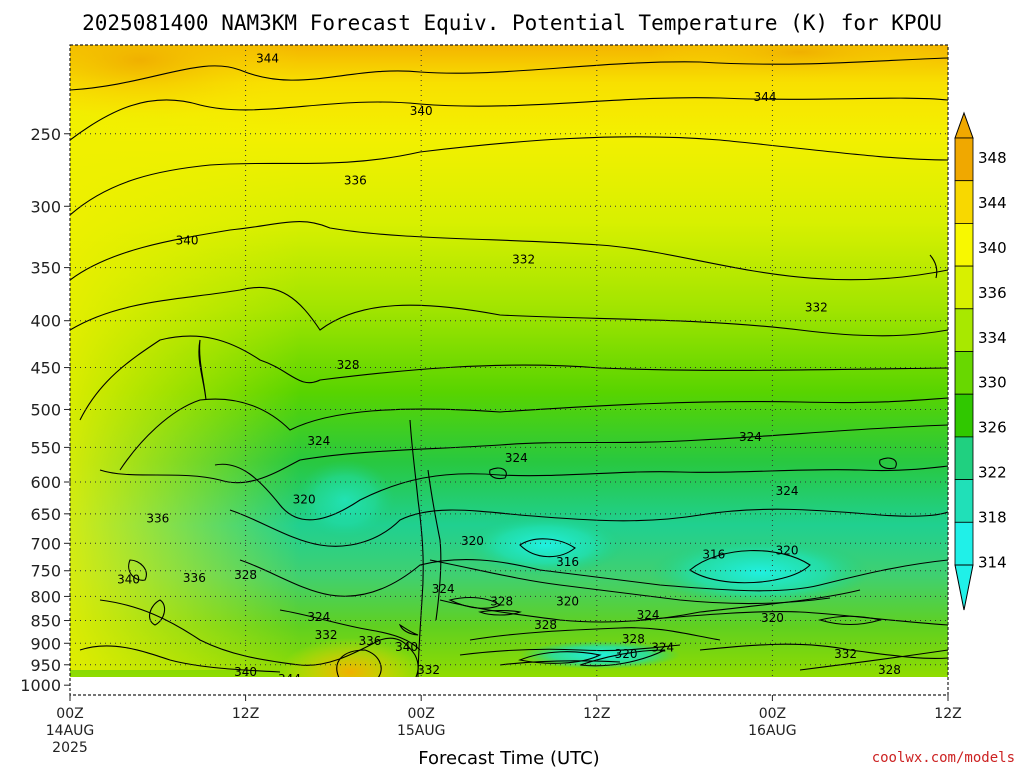 The height and width of the screenshot is (768, 1024). Describe the element at coordinates (421, 731) in the screenshot. I see `x-tick-date: 15AUG` at that location.